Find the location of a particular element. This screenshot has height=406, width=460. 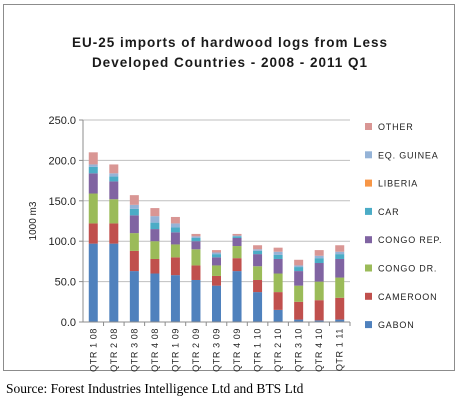

y-tick-label: 150.0 is located at coordinates (62, 202).